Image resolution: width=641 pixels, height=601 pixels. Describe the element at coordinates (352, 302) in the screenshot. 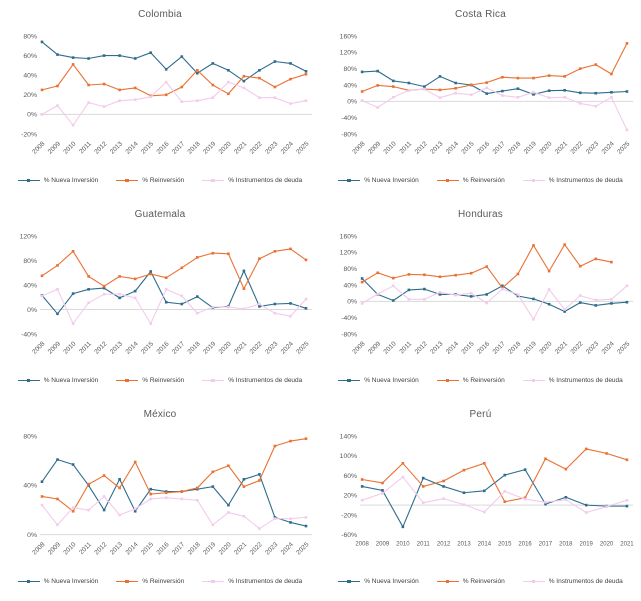

I see `y-tick-label: 0%` at that location.